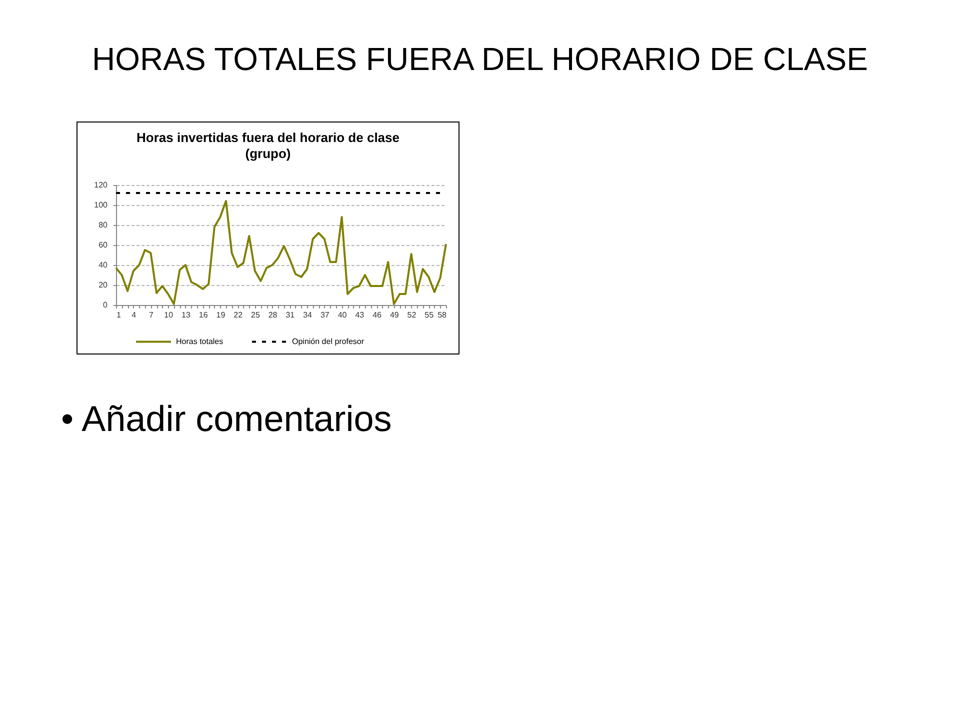  Describe the element at coordinates (103, 285) in the screenshot. I see `y-tick-label: 20` at that location.